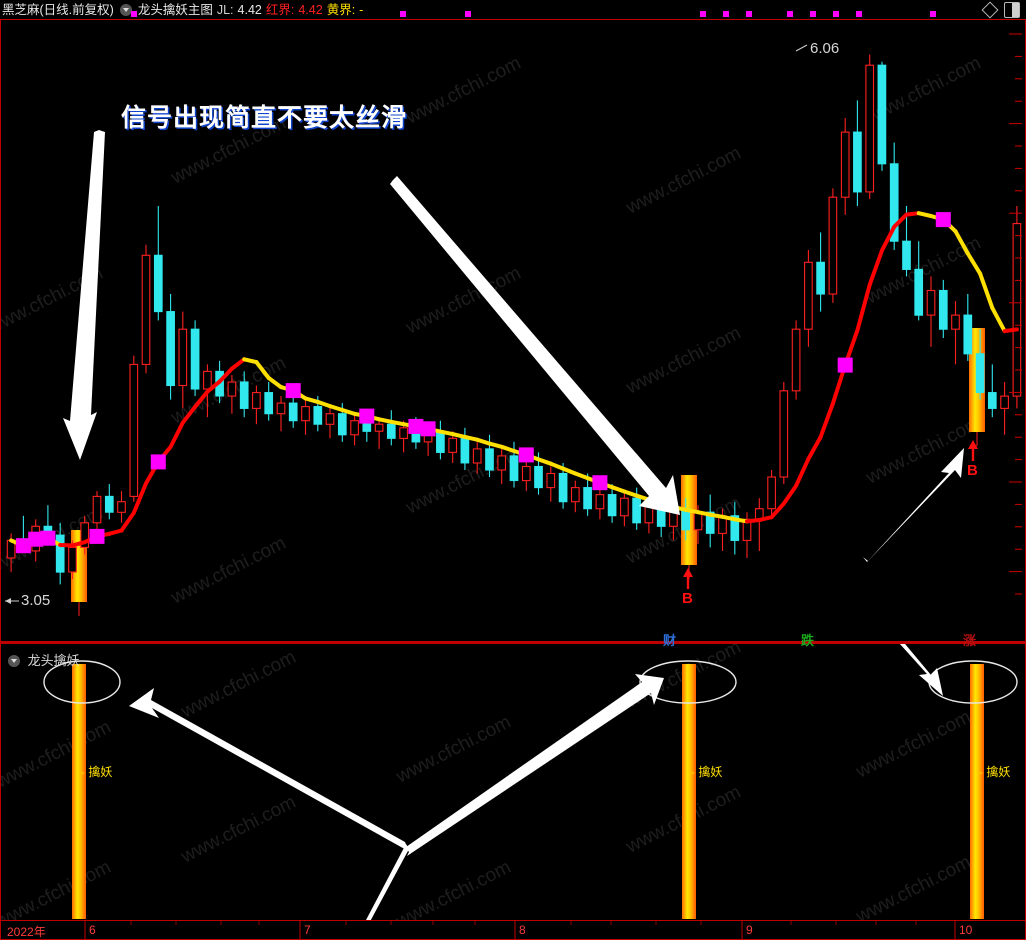  What do you see at coordinates (12, 601) in the screenshot?
I see `leader-arrow-icon` at bounding box center [12, 601].